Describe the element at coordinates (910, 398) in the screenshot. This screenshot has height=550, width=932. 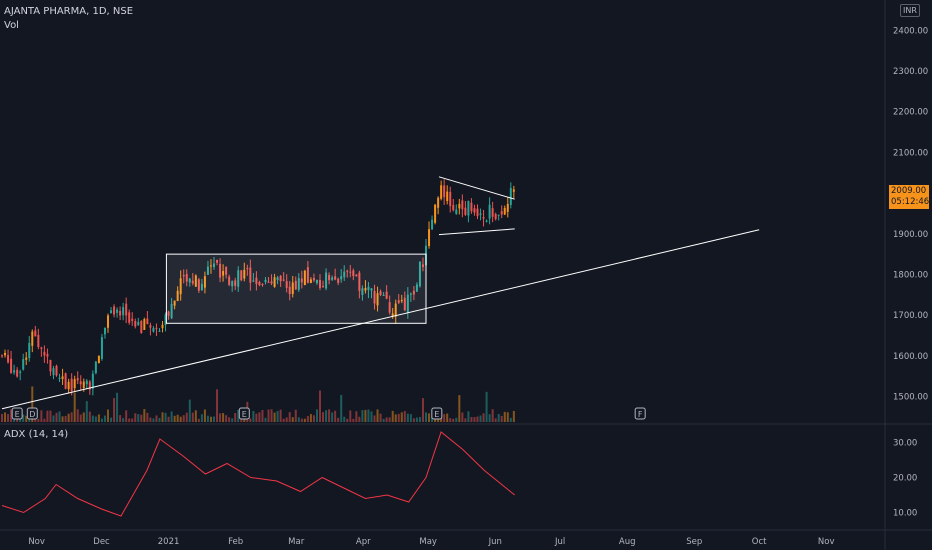
I see `price-tick-label: 1500.00` at that location.